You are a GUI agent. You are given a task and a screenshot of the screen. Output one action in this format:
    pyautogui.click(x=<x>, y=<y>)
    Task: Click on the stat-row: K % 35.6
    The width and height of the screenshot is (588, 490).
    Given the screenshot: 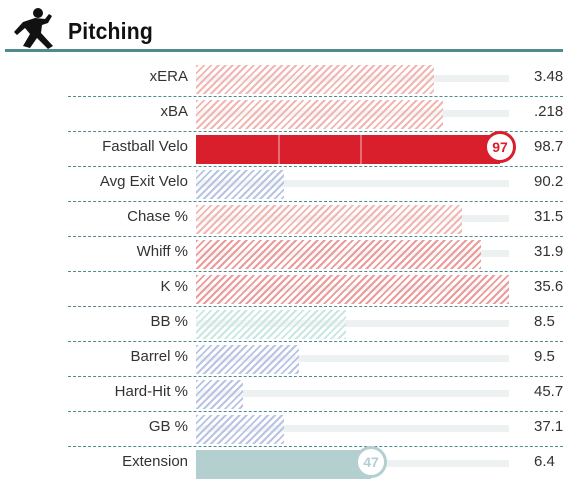 What is the action you would take?
    pyautogui.click(x=294, y=289)
    